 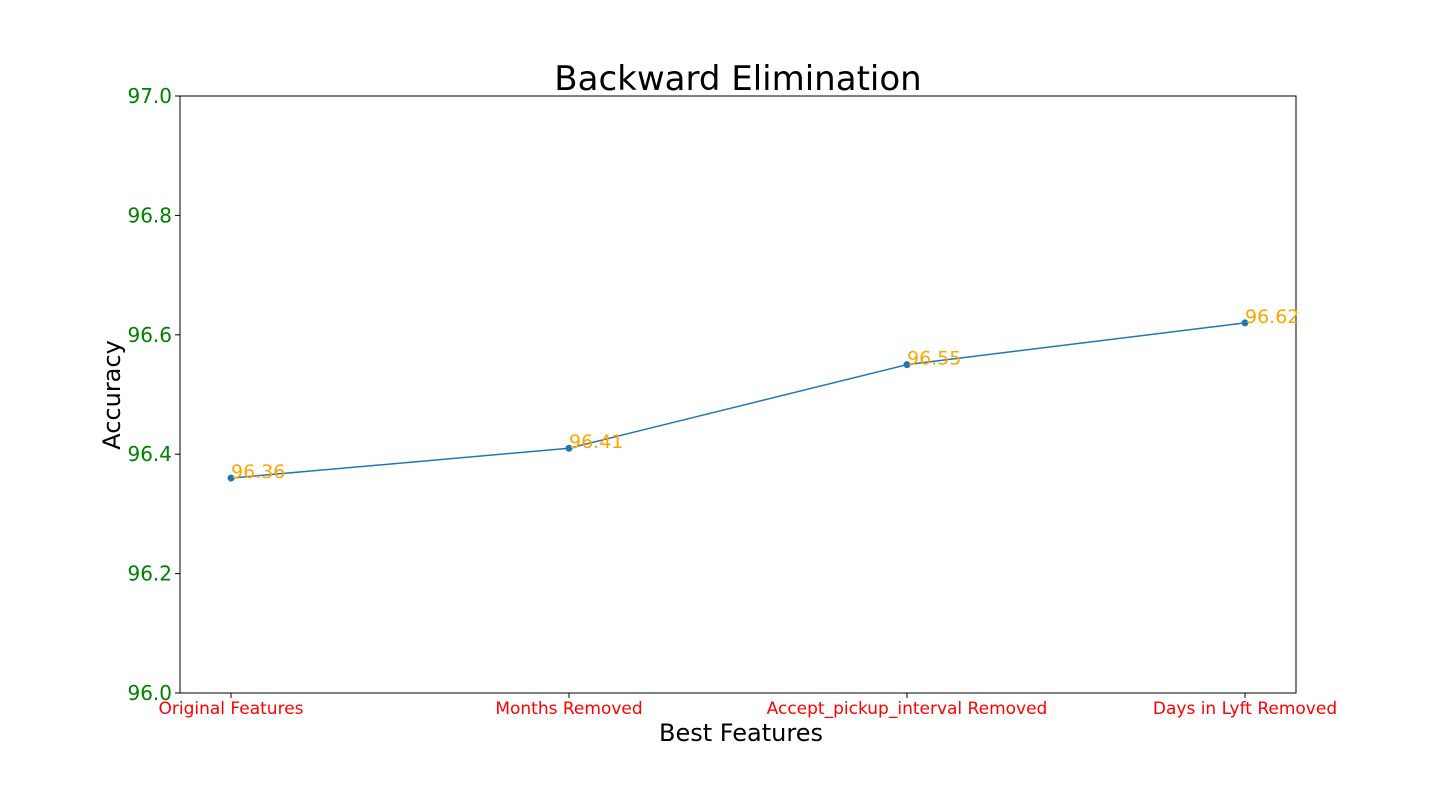 I want to click on y-tick-label: 96.2, so click(x=149, y=574).